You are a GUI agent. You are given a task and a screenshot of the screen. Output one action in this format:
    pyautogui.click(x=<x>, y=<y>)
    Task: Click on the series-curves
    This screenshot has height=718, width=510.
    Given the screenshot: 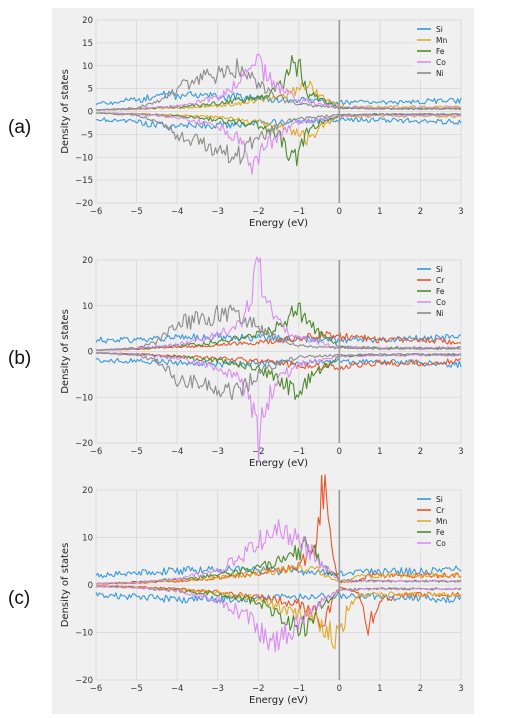 What is the action you would take?
    pyautogui.click(x=278, y=114)
    